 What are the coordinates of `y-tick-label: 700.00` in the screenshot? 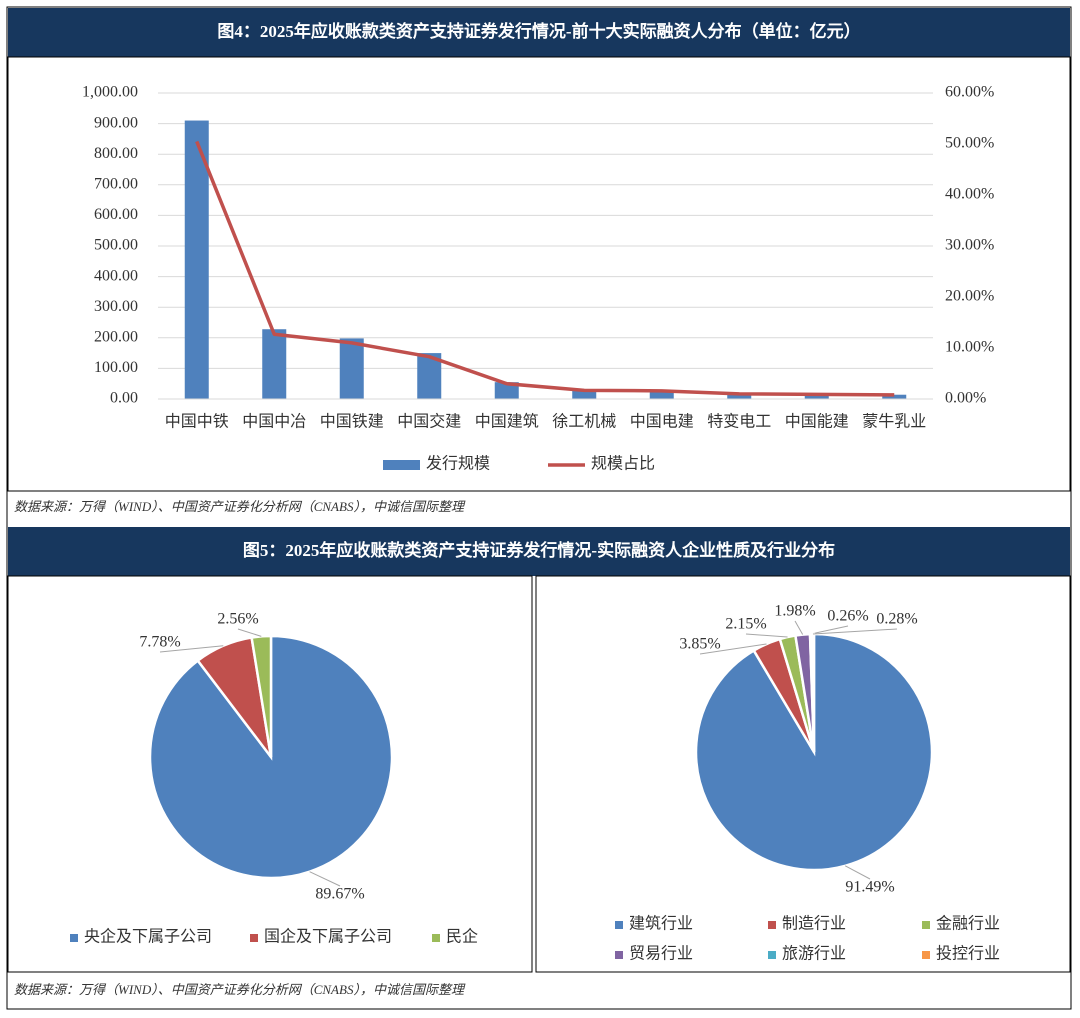 It's located at (116, 183).